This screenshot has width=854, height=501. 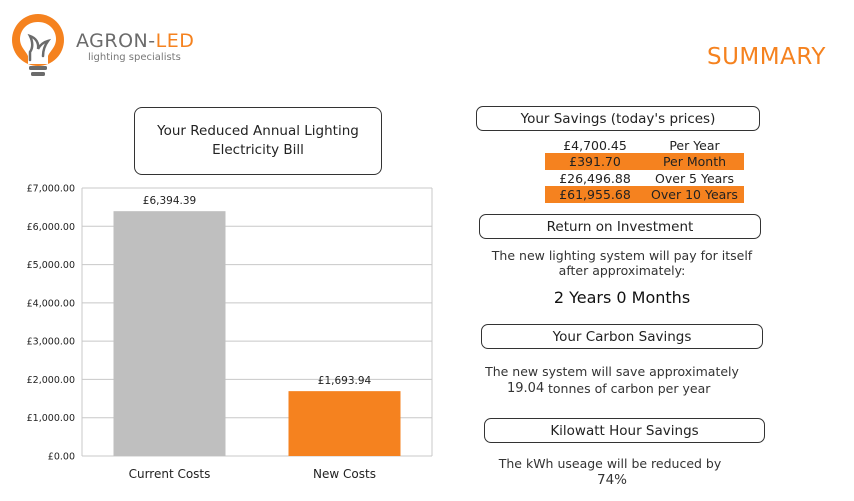 What do you see at coordinates (694, 194) in the screenshot?
I see `savings-period: Over 10 Years` at bounding box center [694, 194].